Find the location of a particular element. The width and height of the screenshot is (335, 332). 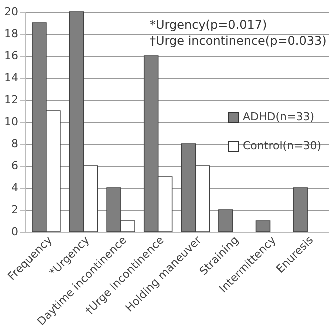

y-tick-label: 4 is located at coordinates (15, 188).